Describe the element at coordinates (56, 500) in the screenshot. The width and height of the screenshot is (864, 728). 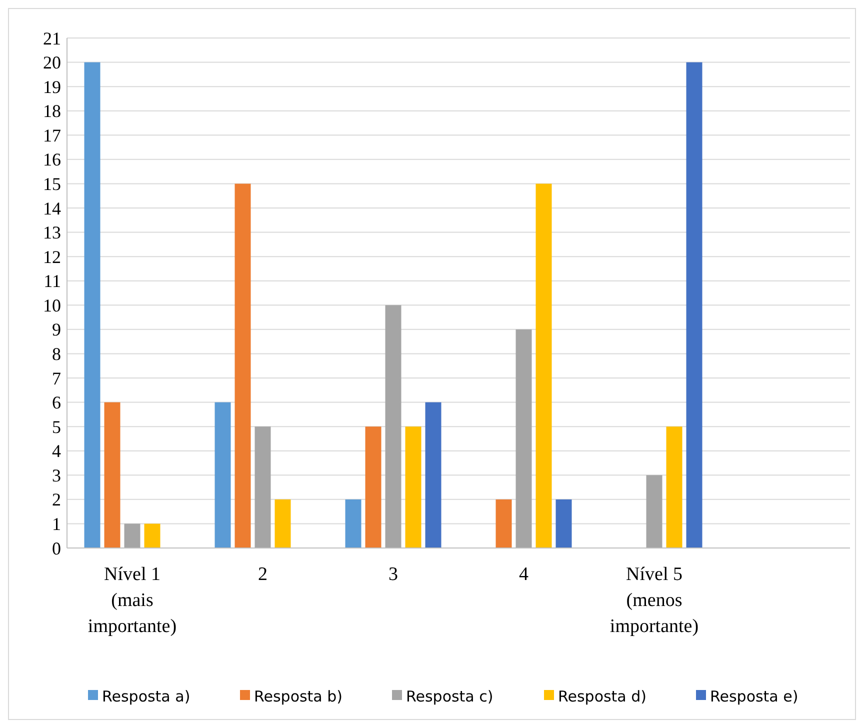
I see `y-tick-label: 2` at that location.